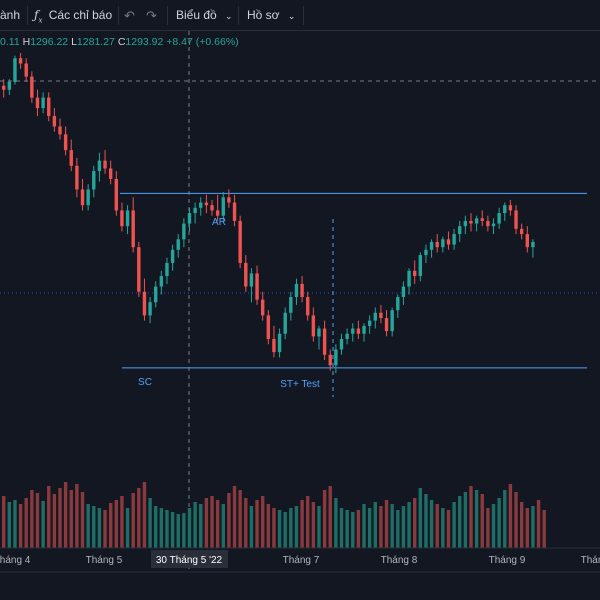 This screenshot has height=600, width=600. Describe the element at coordinates (10, 15) in the screenshot. I see `toolbar-left-label: ành` at that location.